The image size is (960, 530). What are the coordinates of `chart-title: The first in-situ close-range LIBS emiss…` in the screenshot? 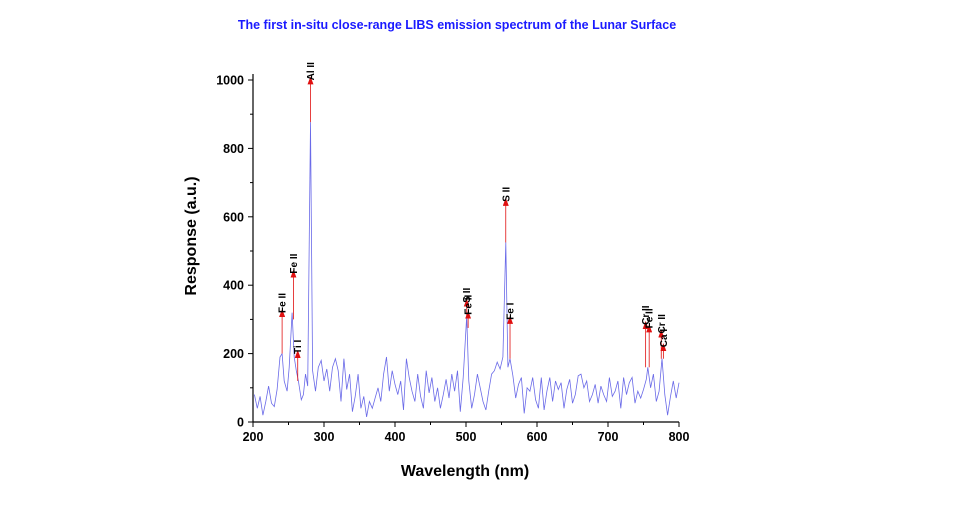 It's located at (457, 25).